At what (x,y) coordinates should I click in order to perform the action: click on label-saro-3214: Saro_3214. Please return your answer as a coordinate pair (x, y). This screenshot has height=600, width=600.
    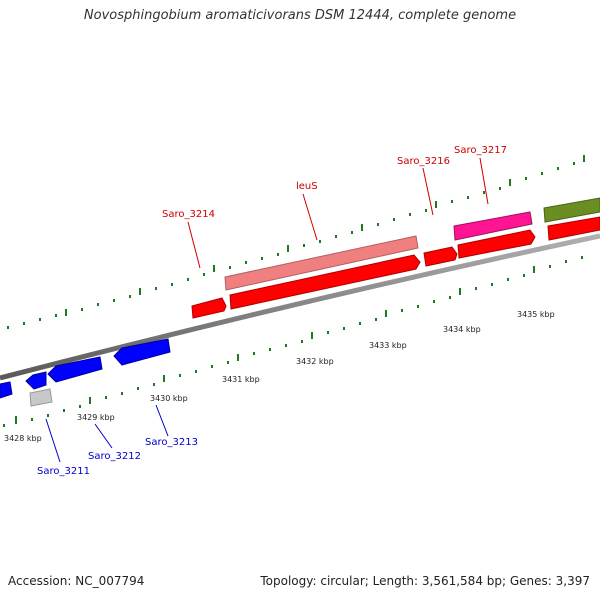
    Looking at the image, I should click on (188, 214).